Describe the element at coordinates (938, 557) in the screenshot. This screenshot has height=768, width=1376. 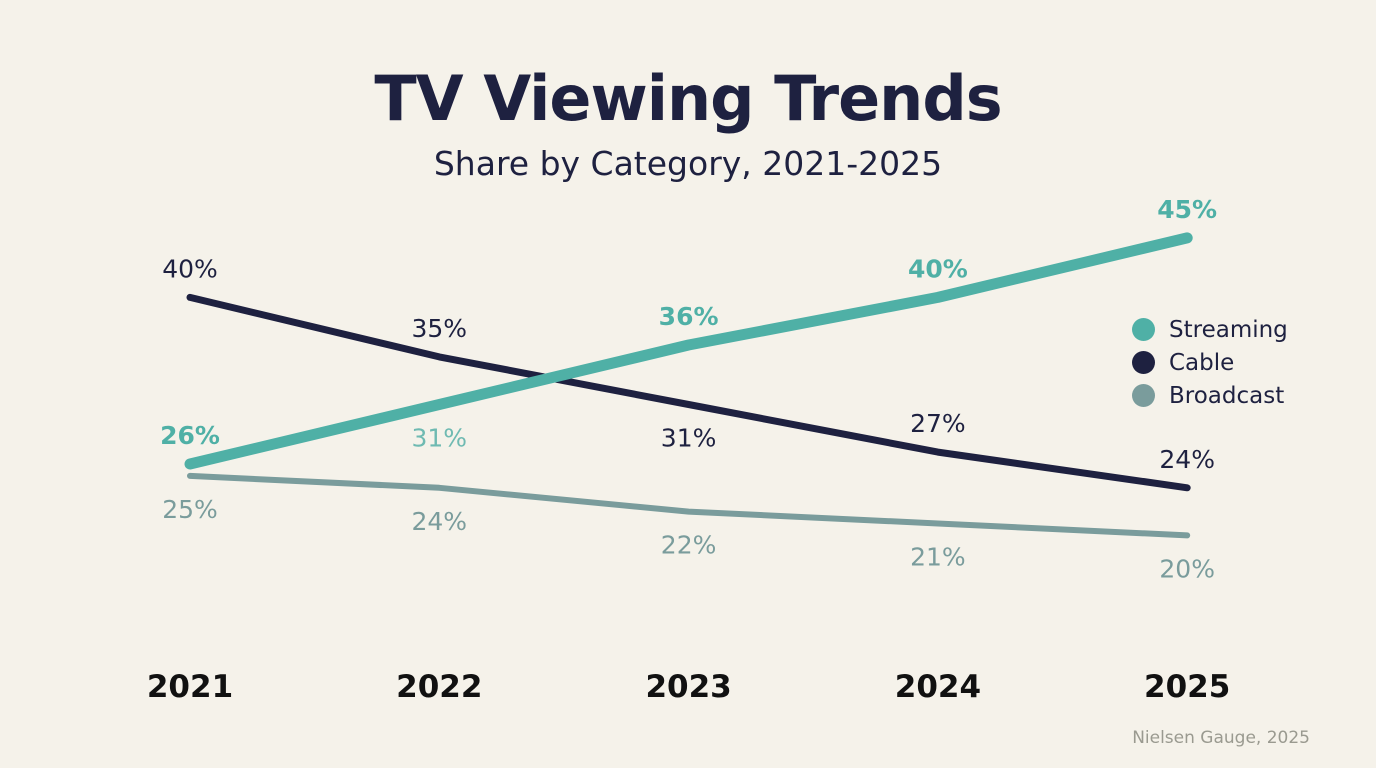
I see `broadcast-data-label: 21%` at that location.